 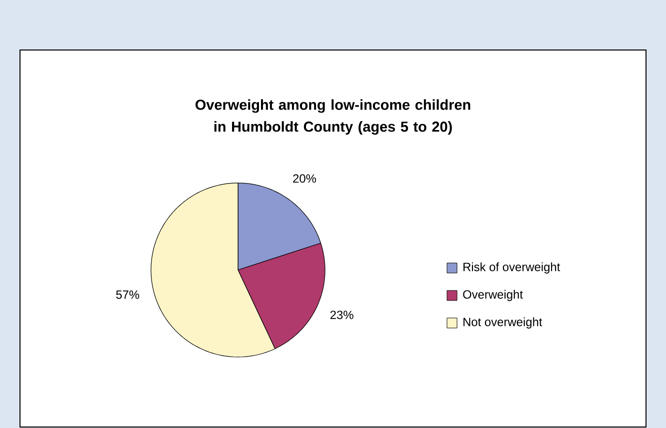 I want to click on data-label: 57%, so click(x=128, y=294).